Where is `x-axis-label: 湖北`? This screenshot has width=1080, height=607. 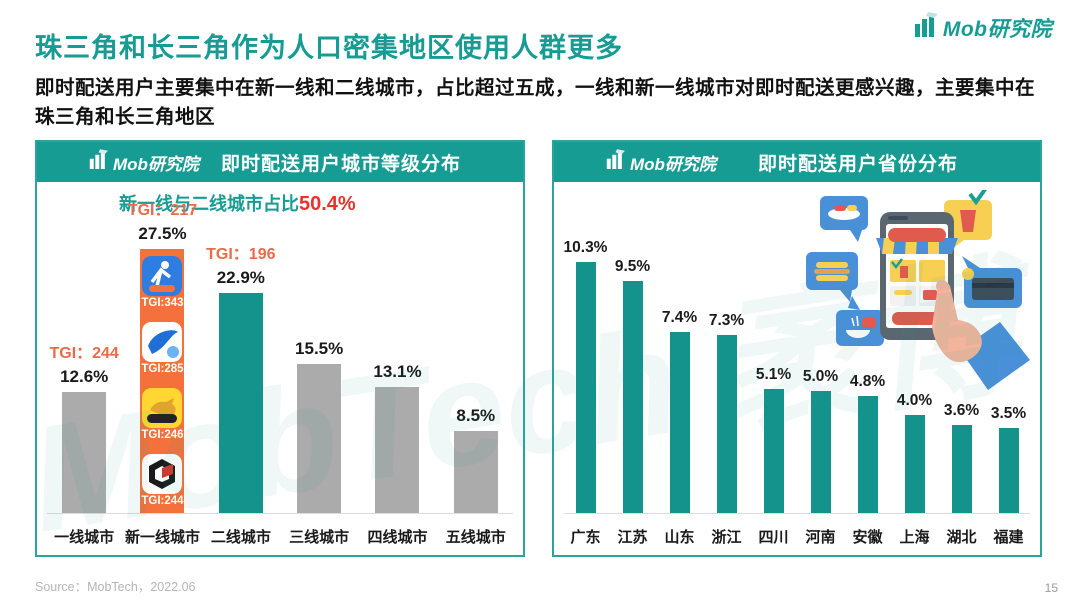
x-axis-label: 湖北 is located at coordinates (961, 537).